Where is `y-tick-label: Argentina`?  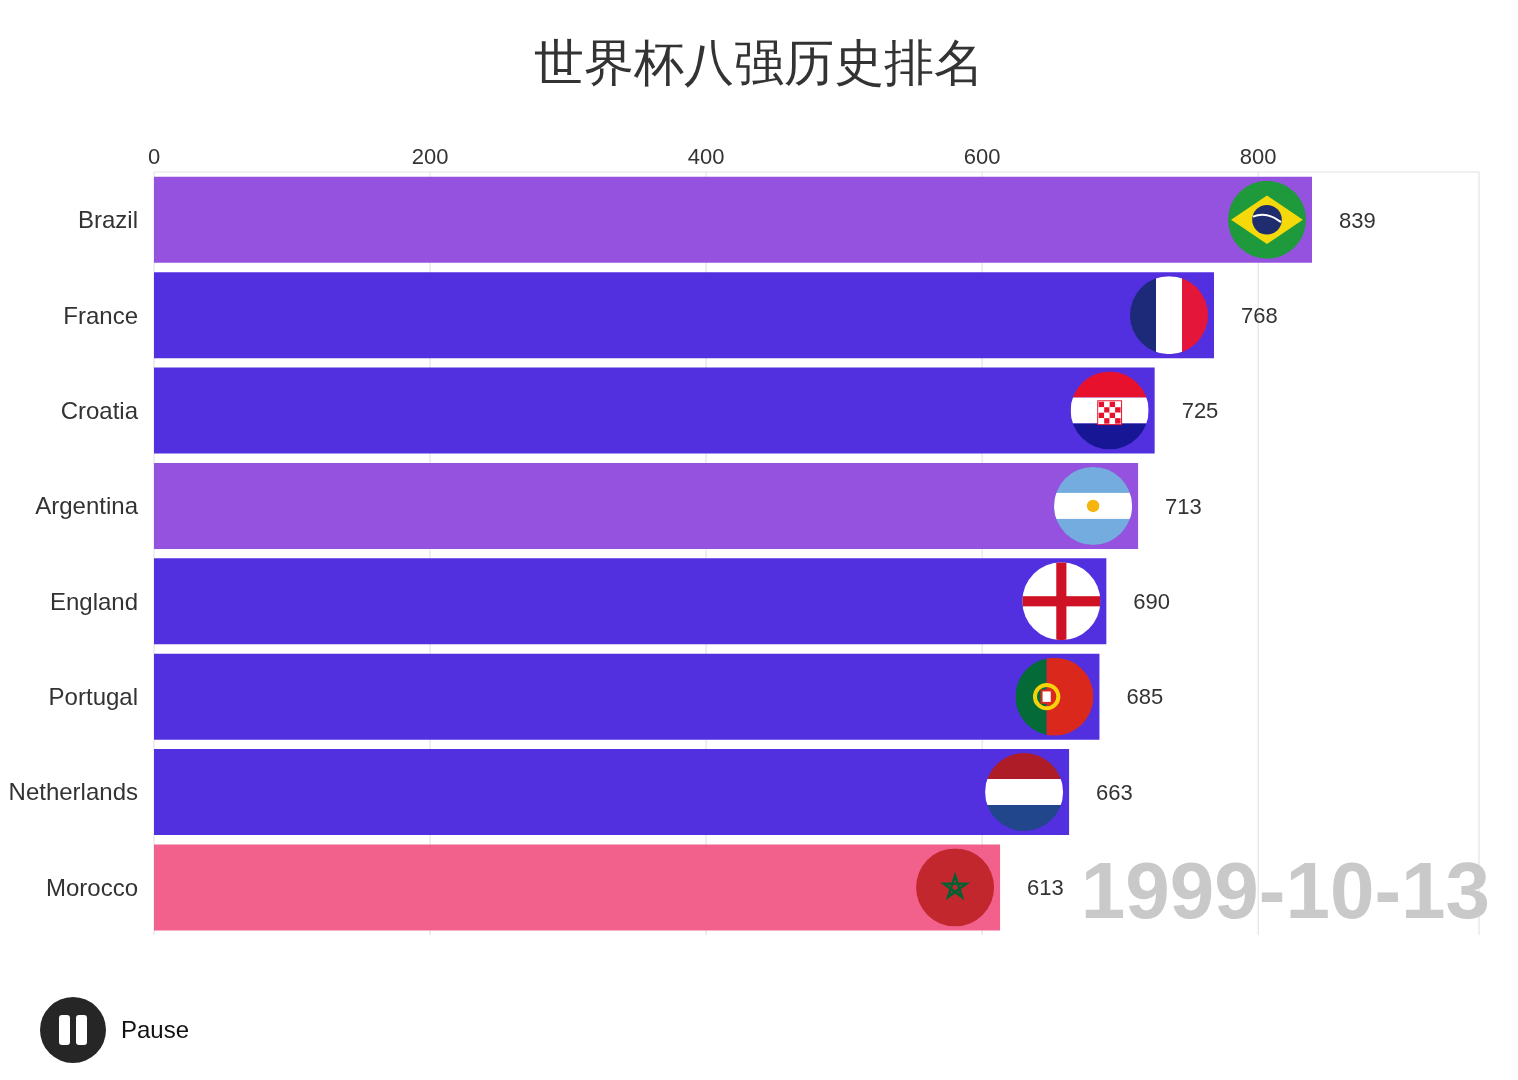 y-tick-label: Argentina is located at coordinates (87, 506).